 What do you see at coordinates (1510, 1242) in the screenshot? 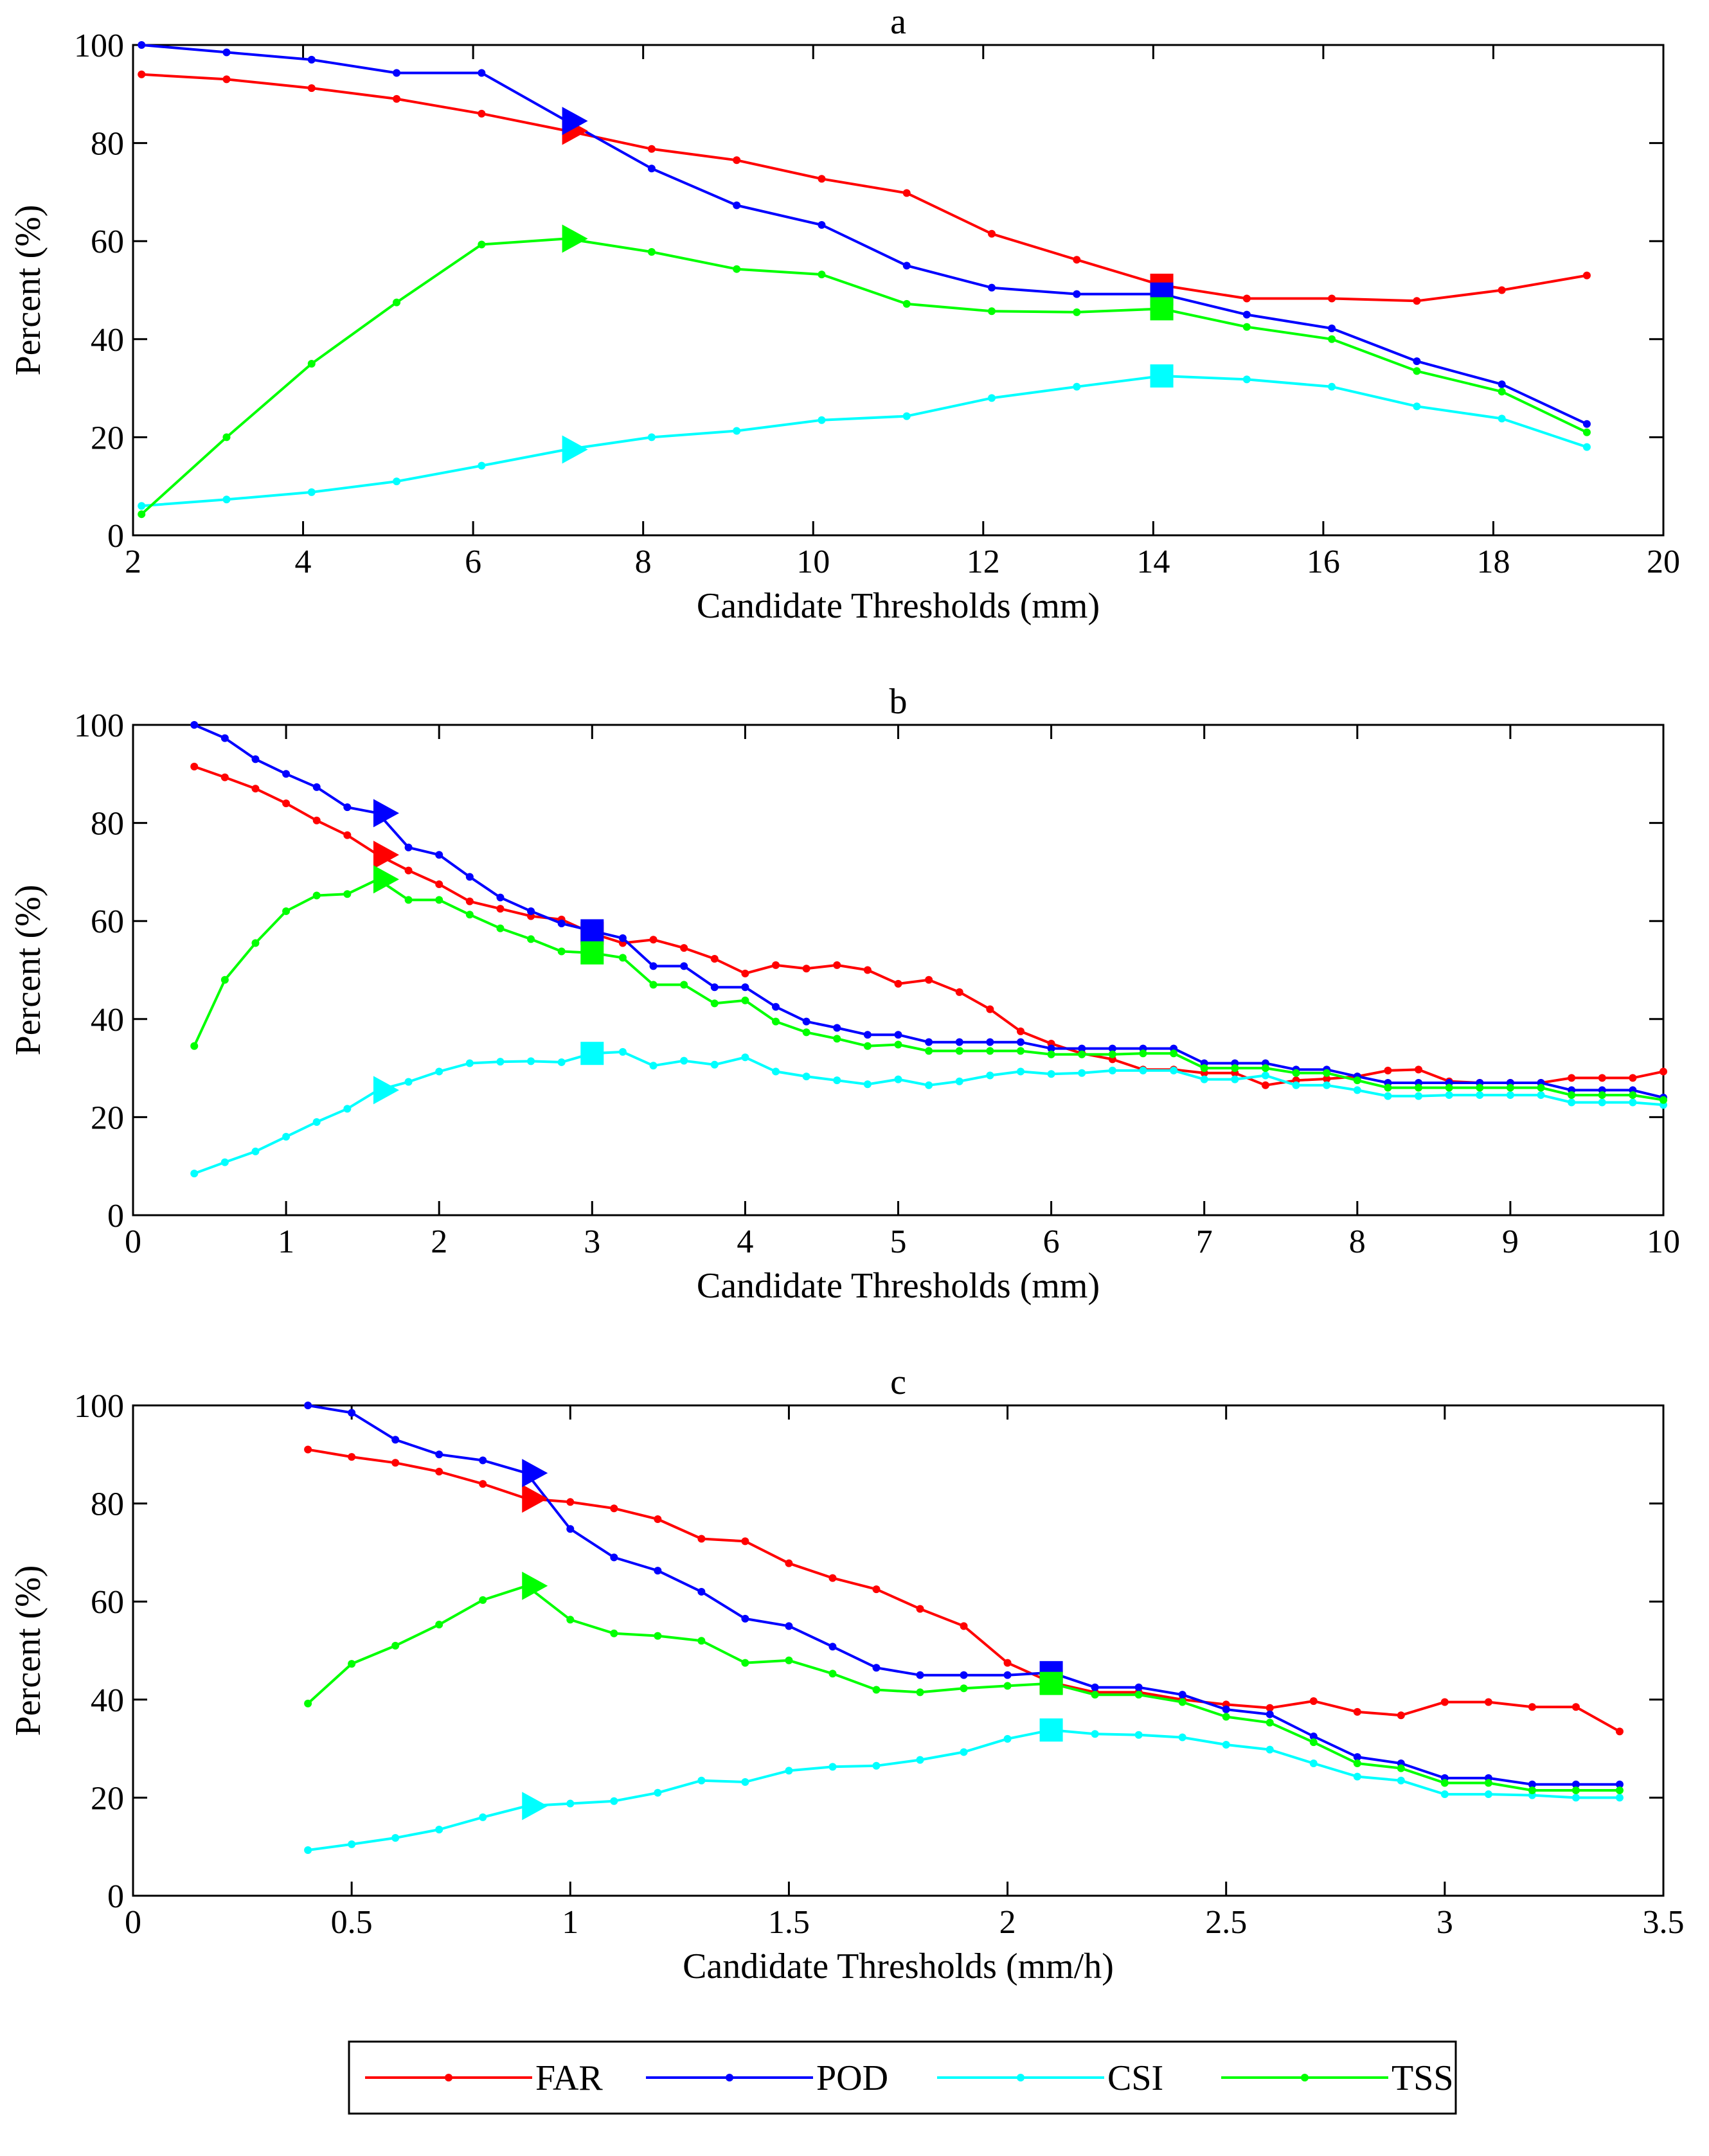
I see `panel-b-x-tick-label: 9` at bounding box center [1510, 1242].